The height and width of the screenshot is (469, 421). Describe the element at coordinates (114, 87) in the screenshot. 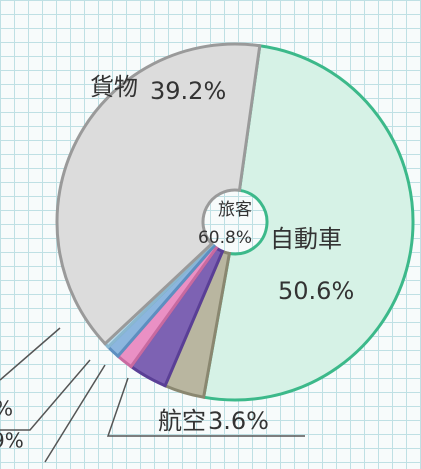

I see `slice-label: 貨物` at that location.